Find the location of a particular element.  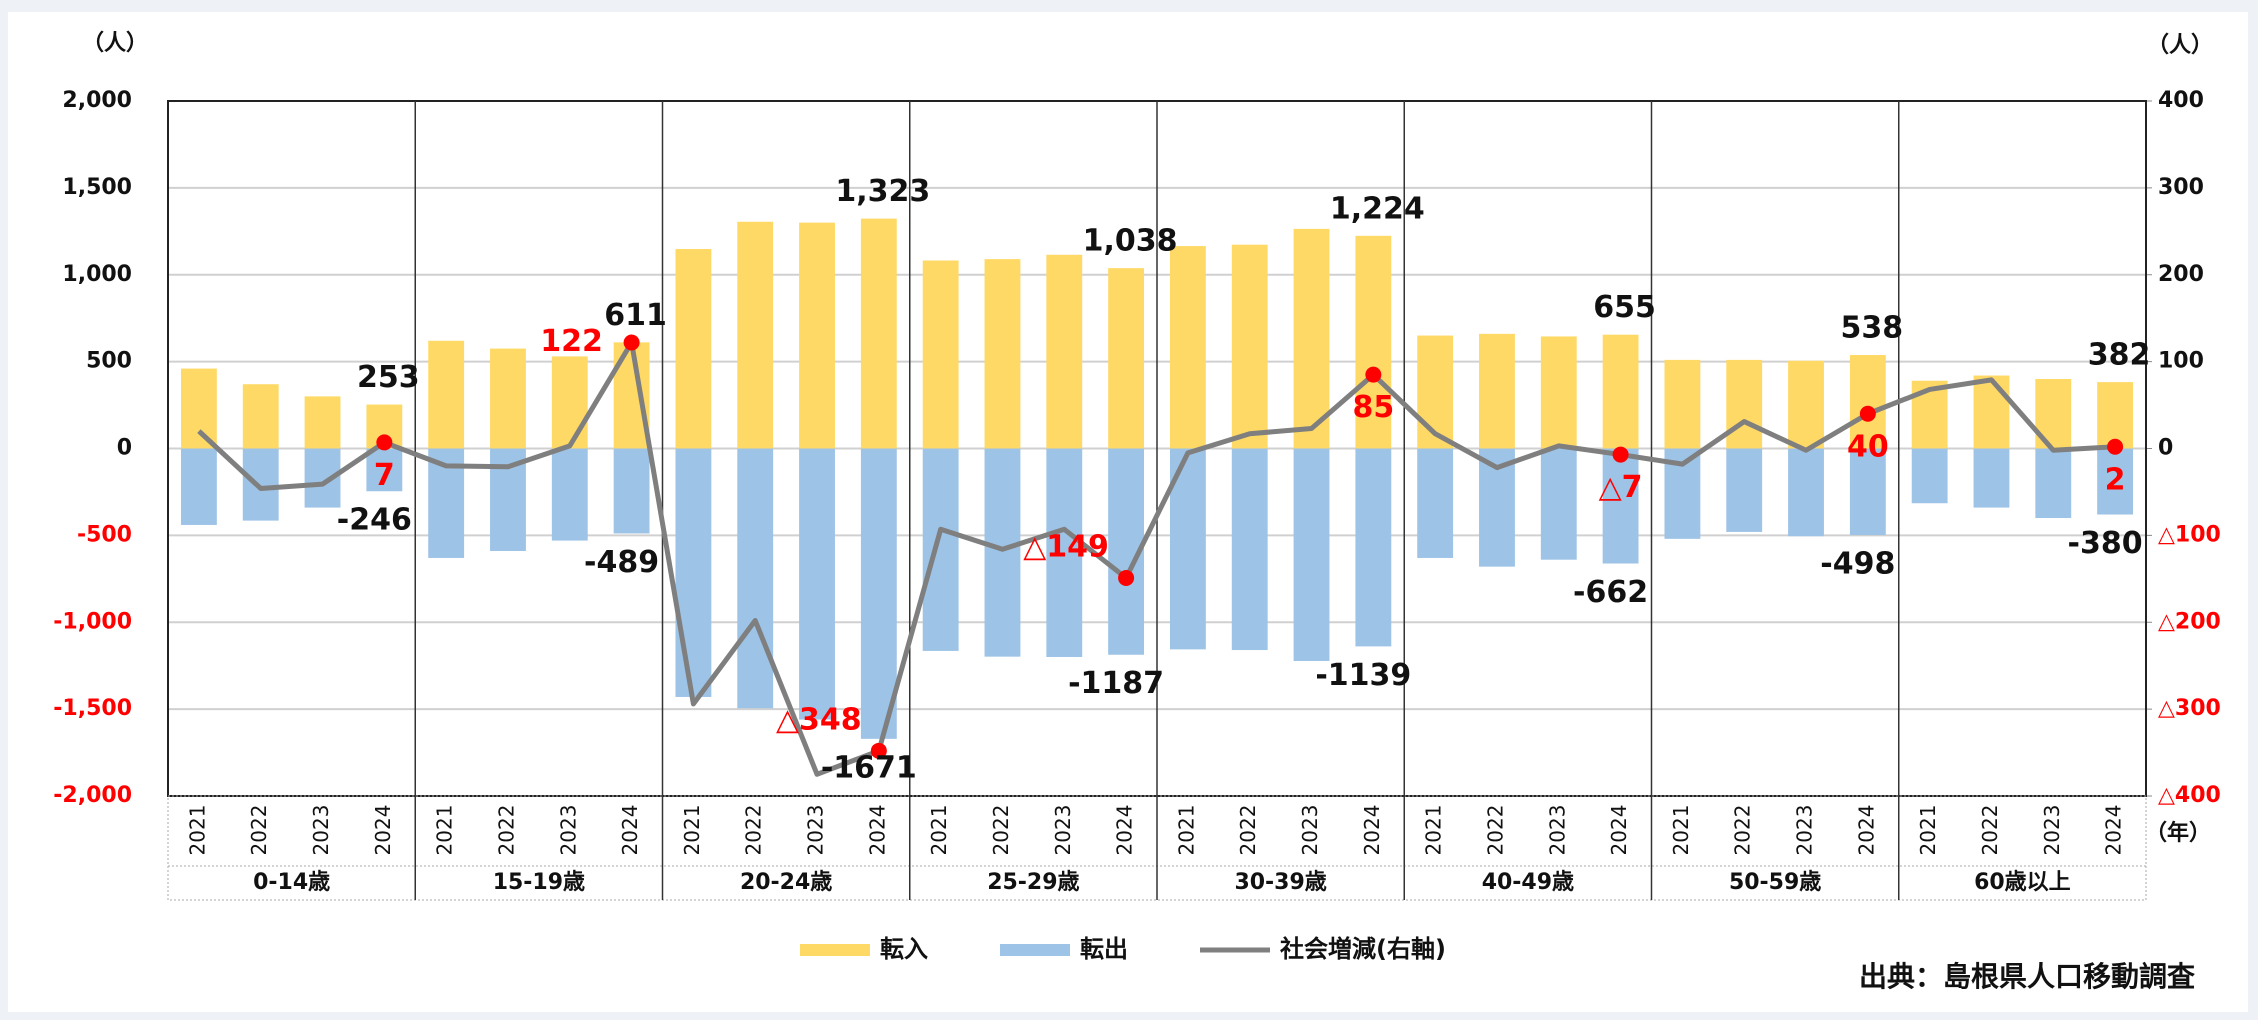

group-label: 40-49歳 is located at coordinates (1528, 882).